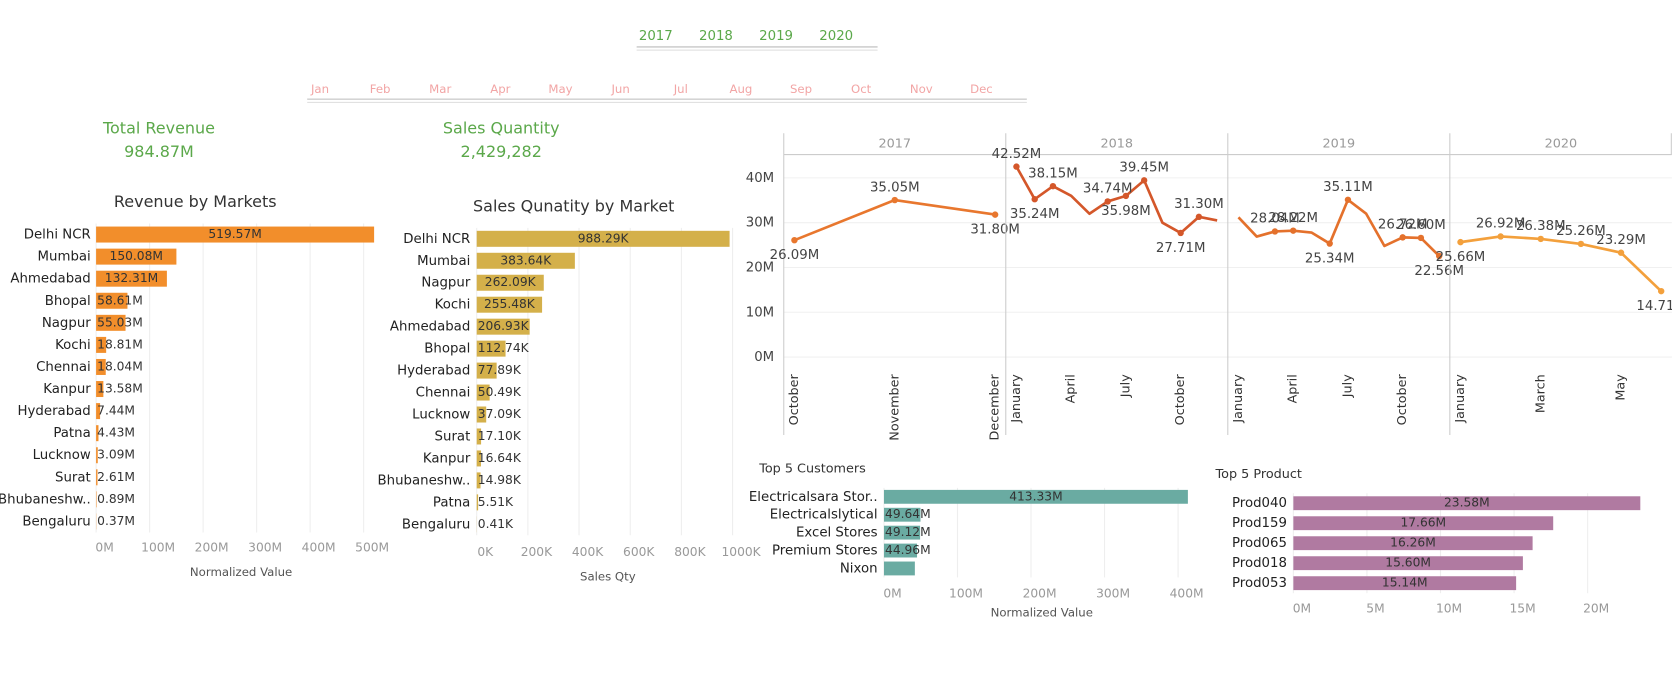 The width and height of the screenshot is (1672, 677). I want to click on month-filter: Jan, so click(319, 89).